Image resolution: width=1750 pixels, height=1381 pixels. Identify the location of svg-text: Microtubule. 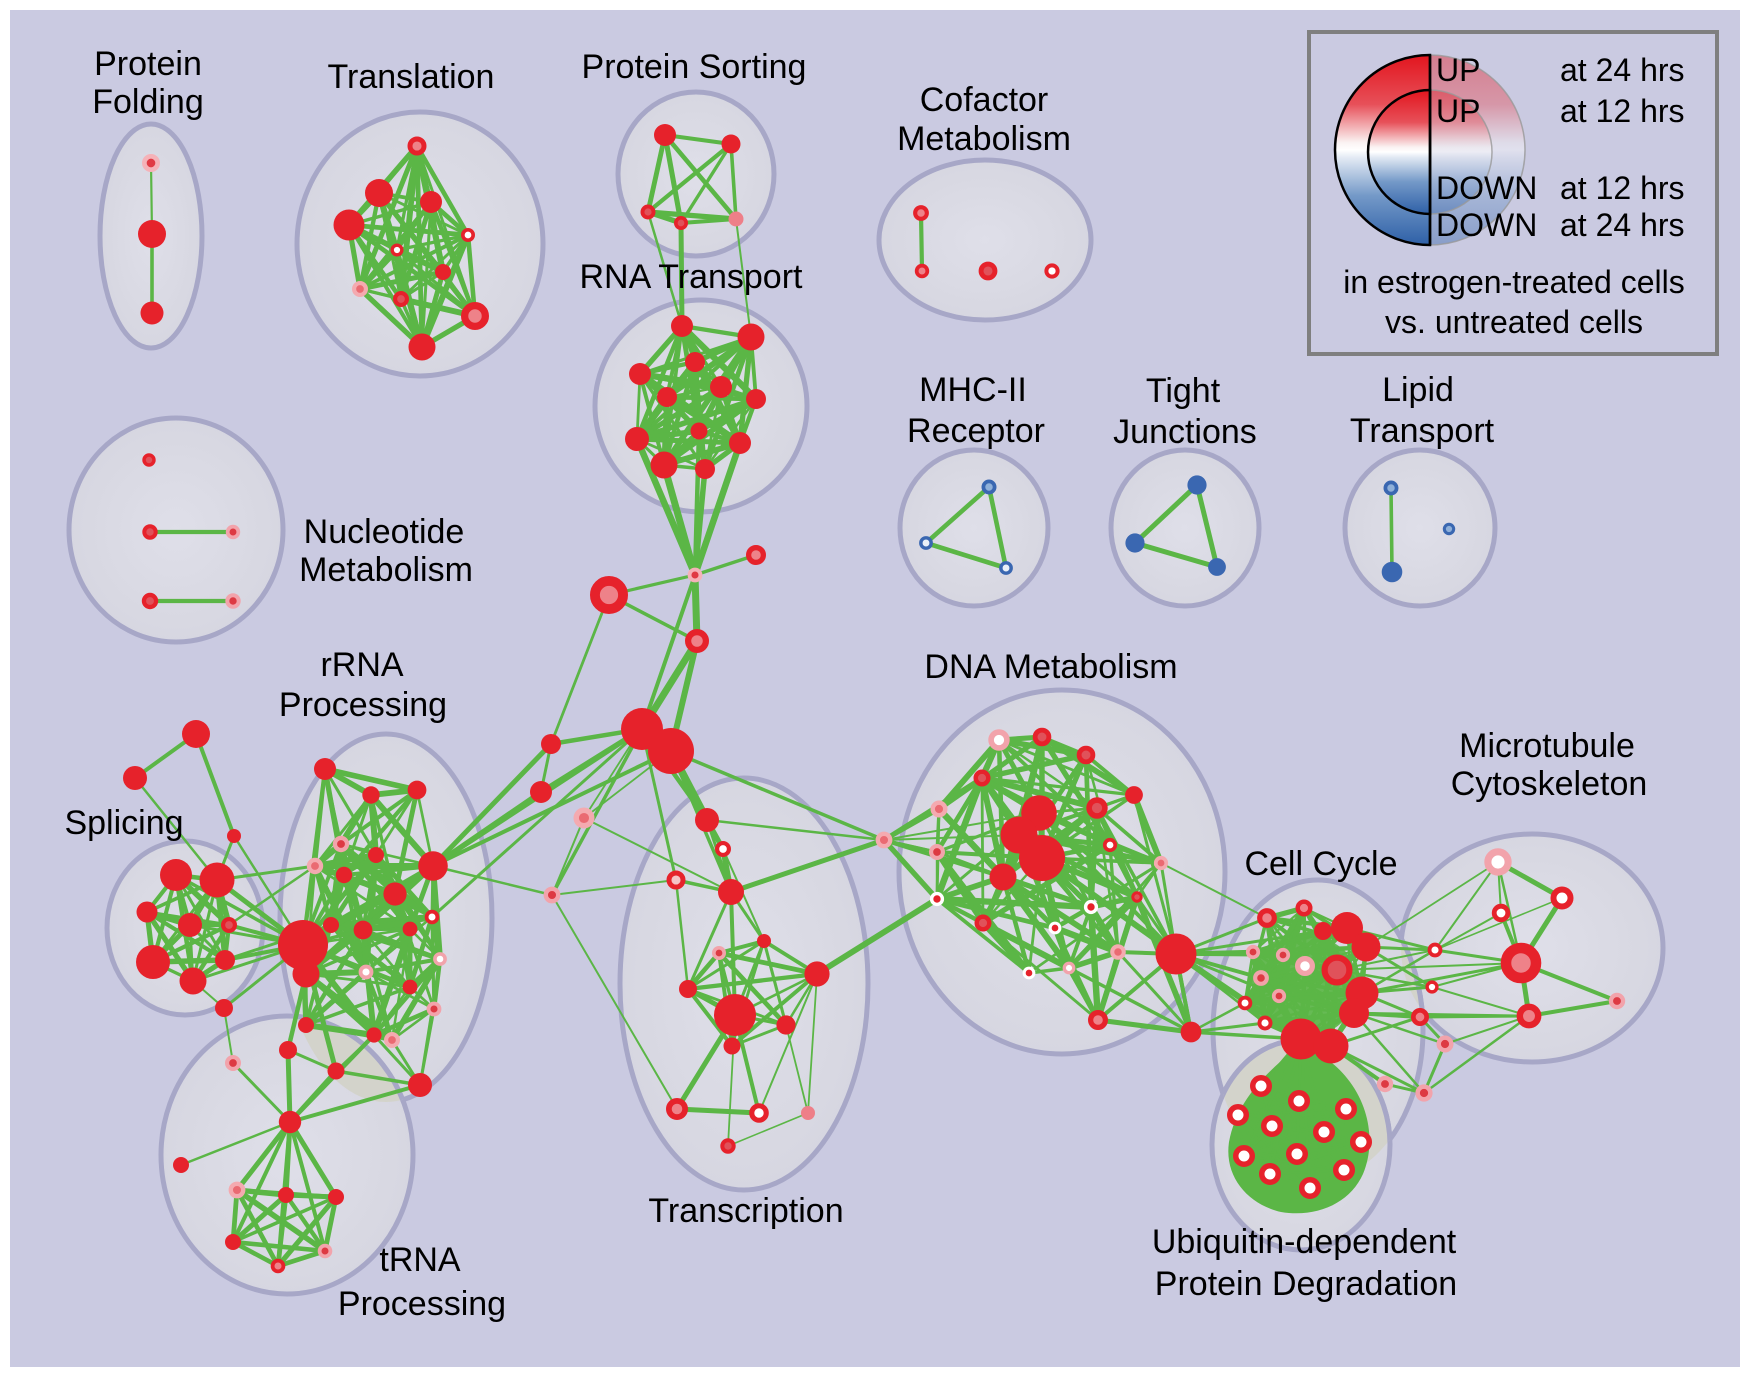
(1547, 746).